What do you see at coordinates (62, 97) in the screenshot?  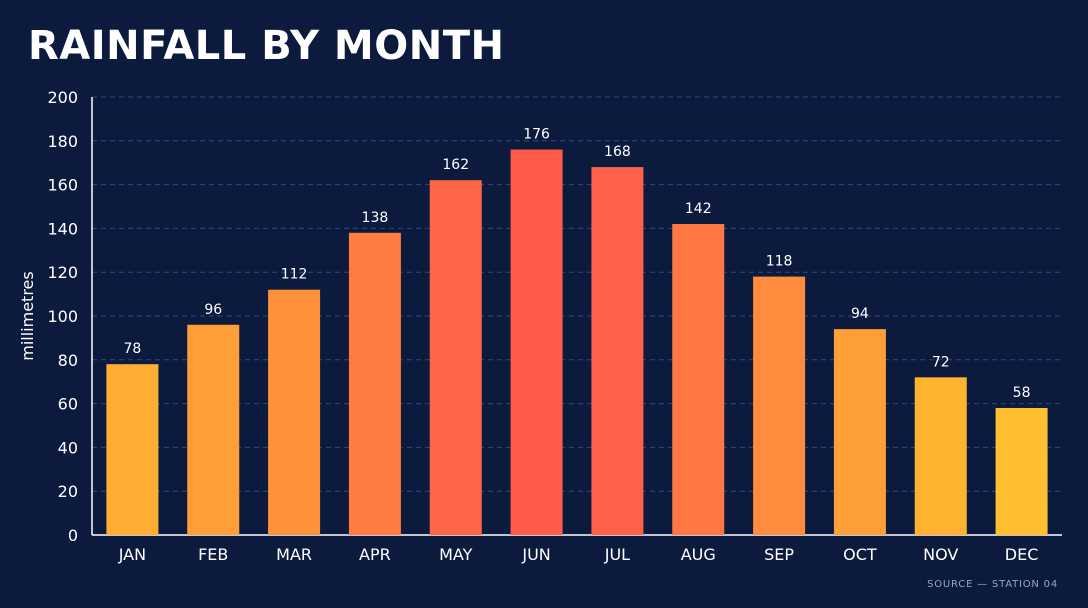 I see `y-tick-label: 200` at bounding box center [62, 97].